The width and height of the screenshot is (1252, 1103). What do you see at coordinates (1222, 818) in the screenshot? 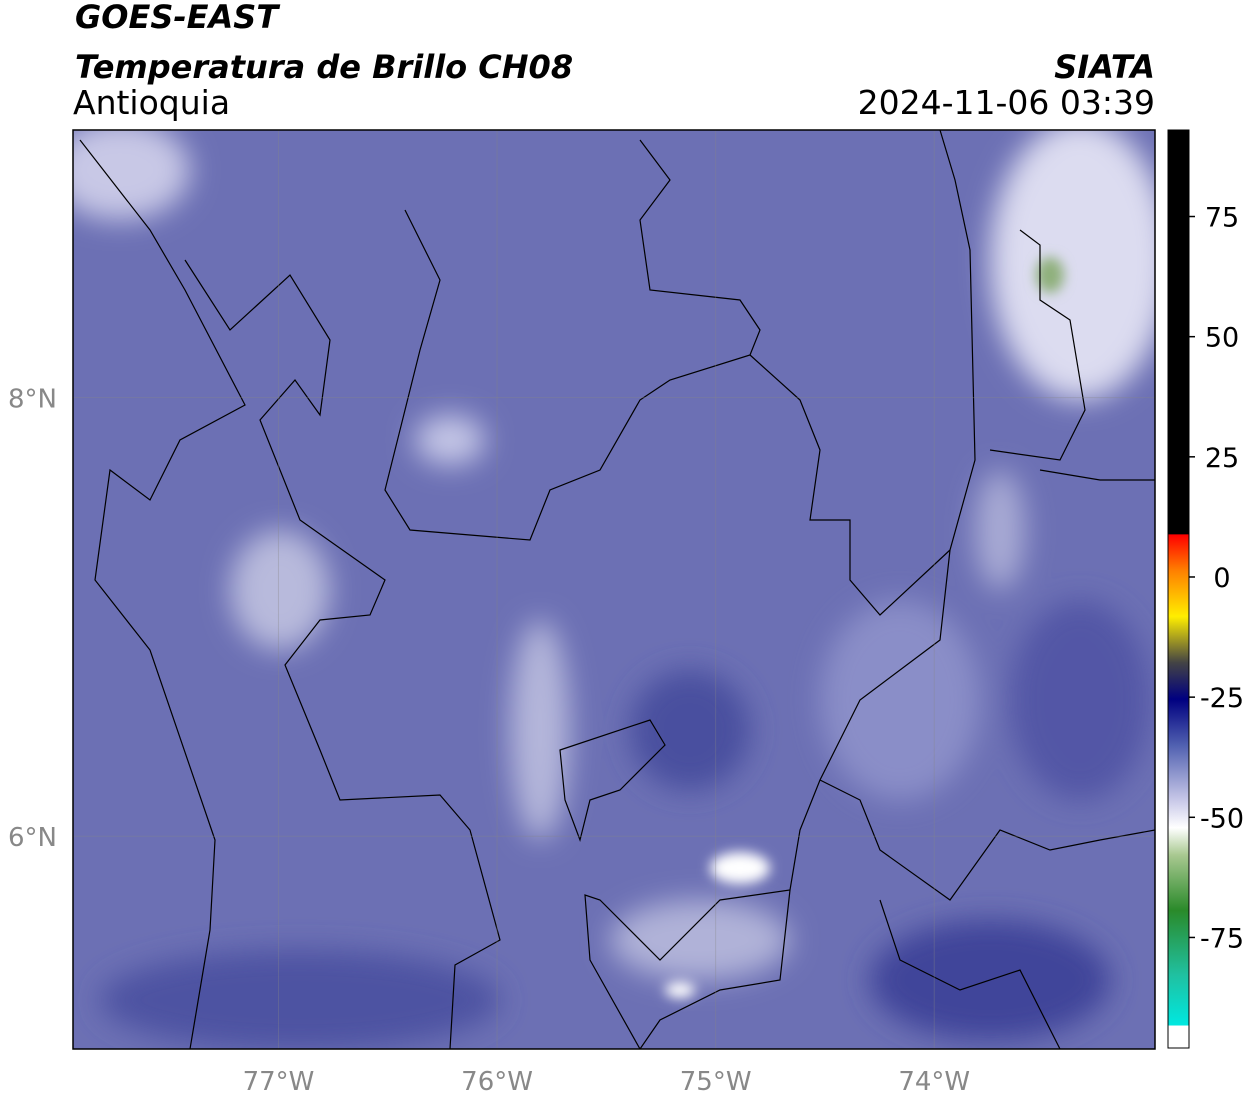
I see `colorbar-tick-label: -50` at bounding box center [1222, 818].